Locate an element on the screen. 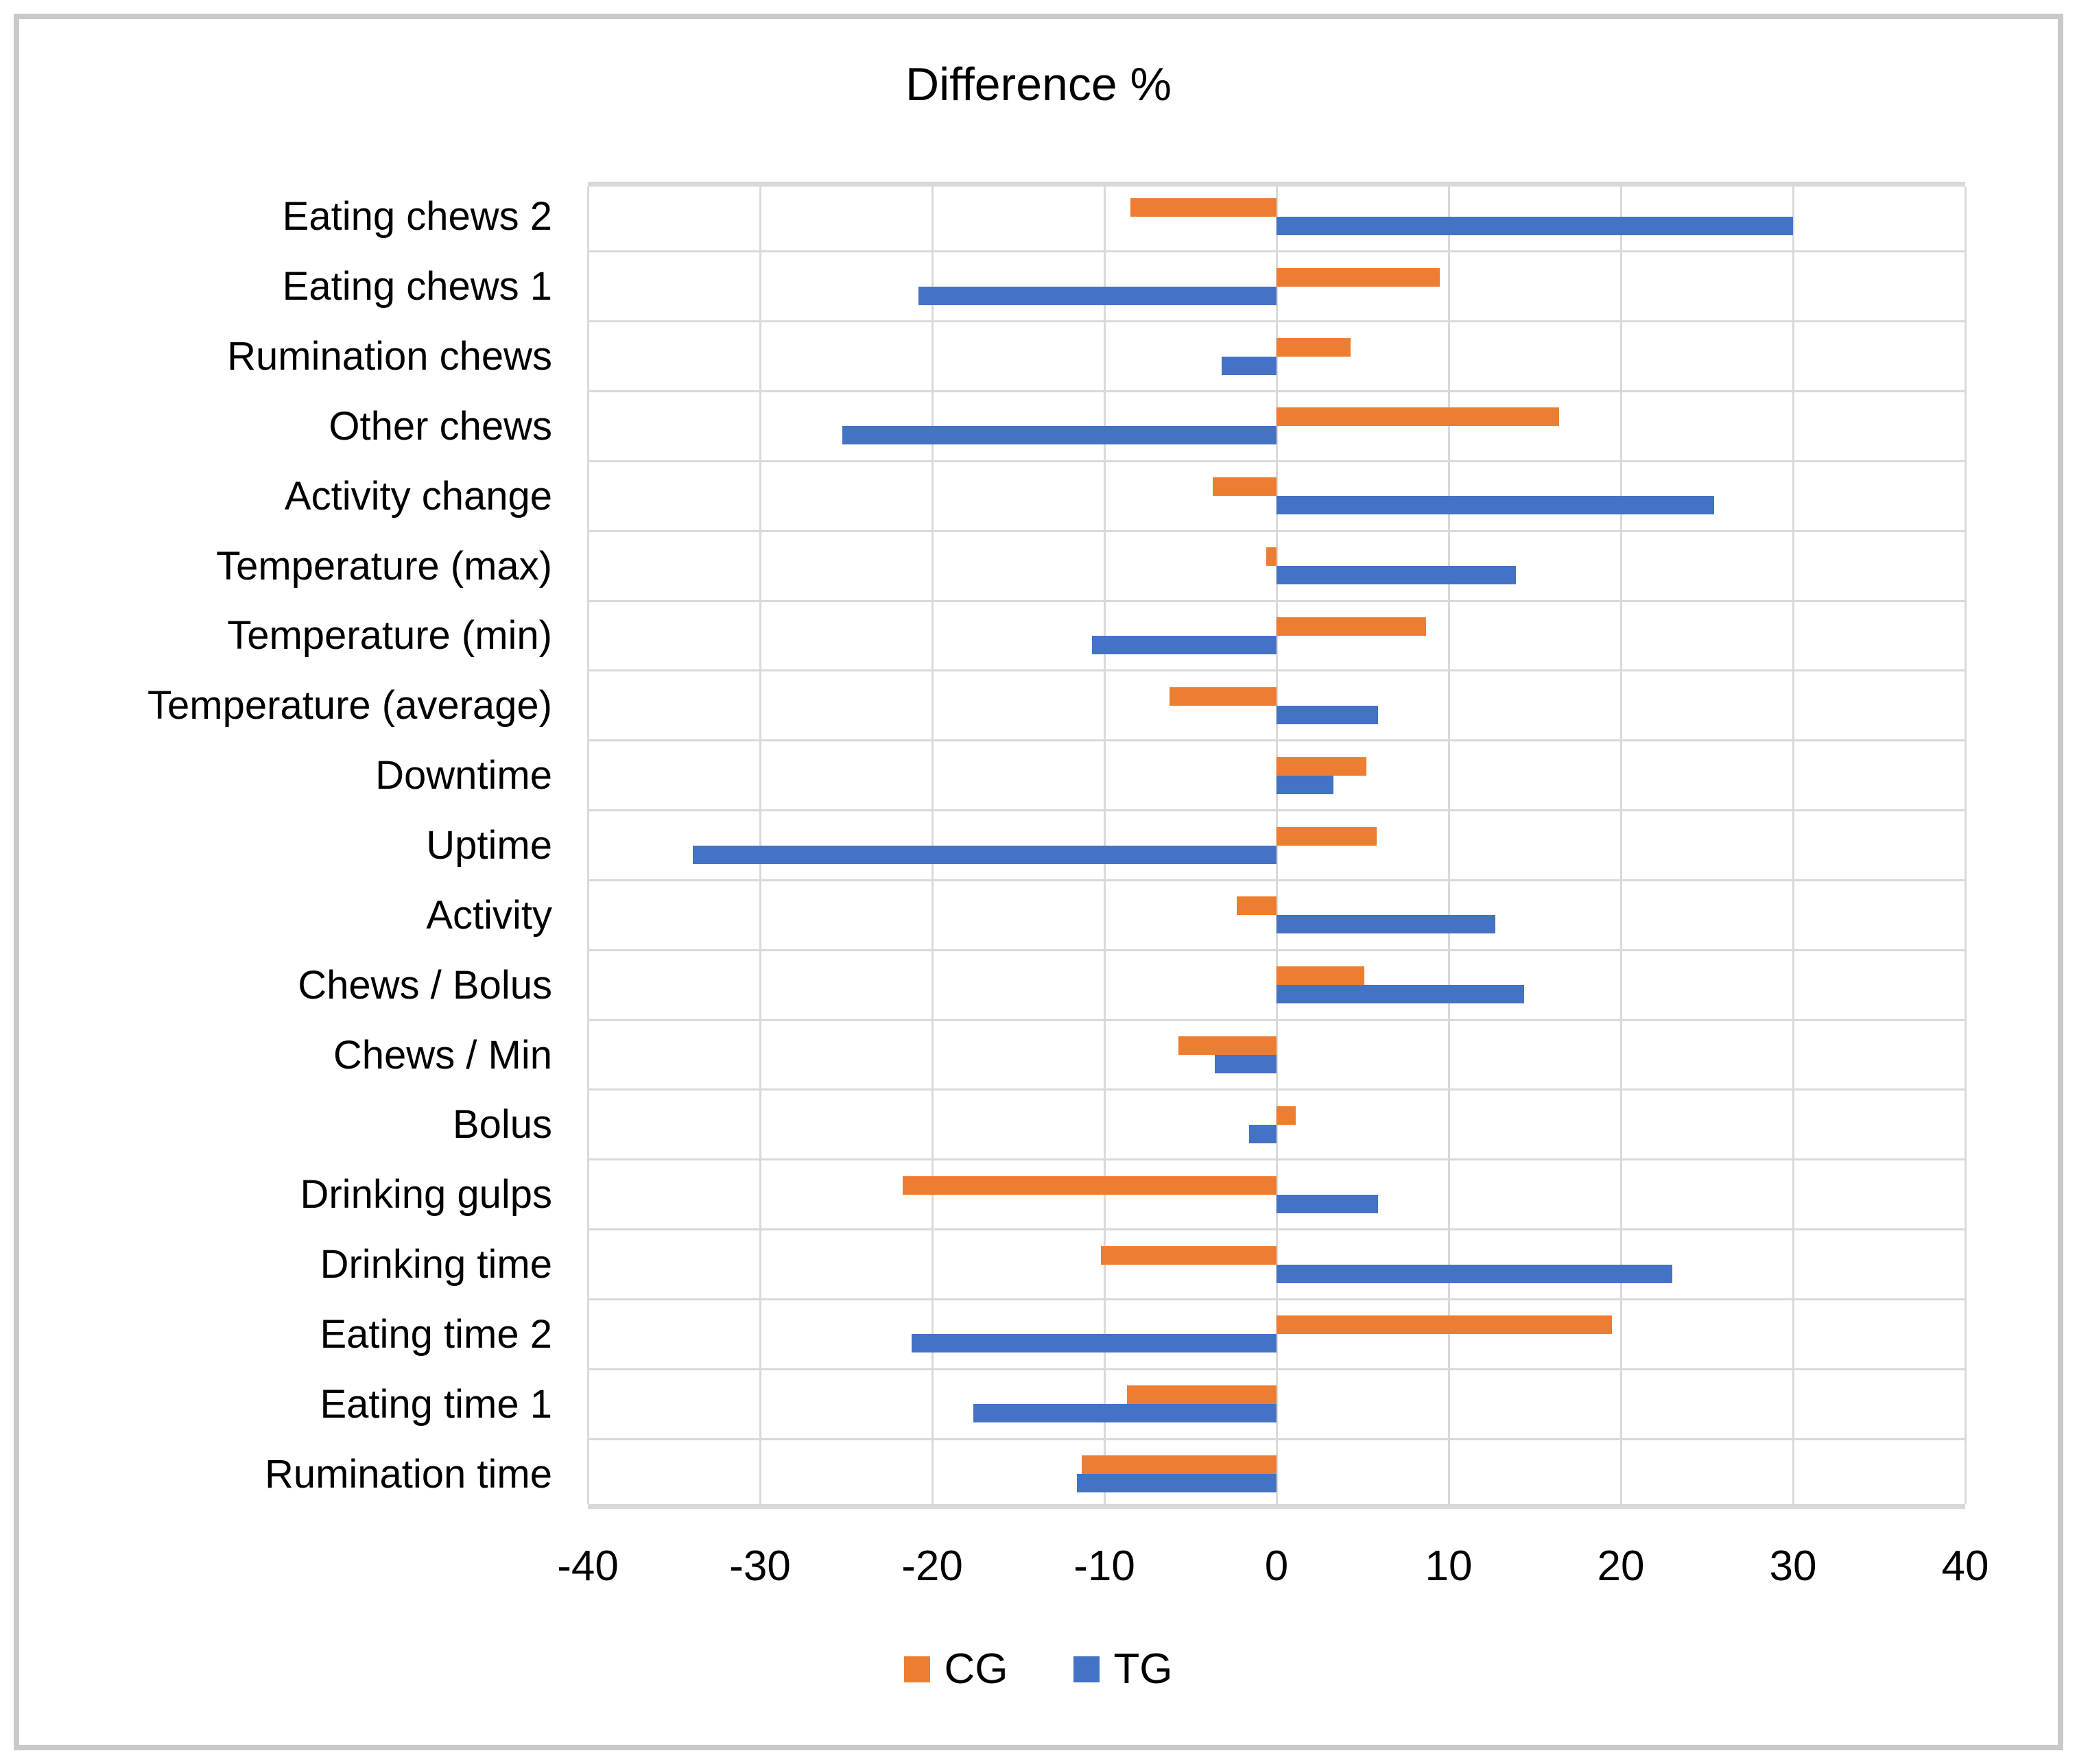  bar-tg-rumination-chews is located at coordinates (1249, 366).